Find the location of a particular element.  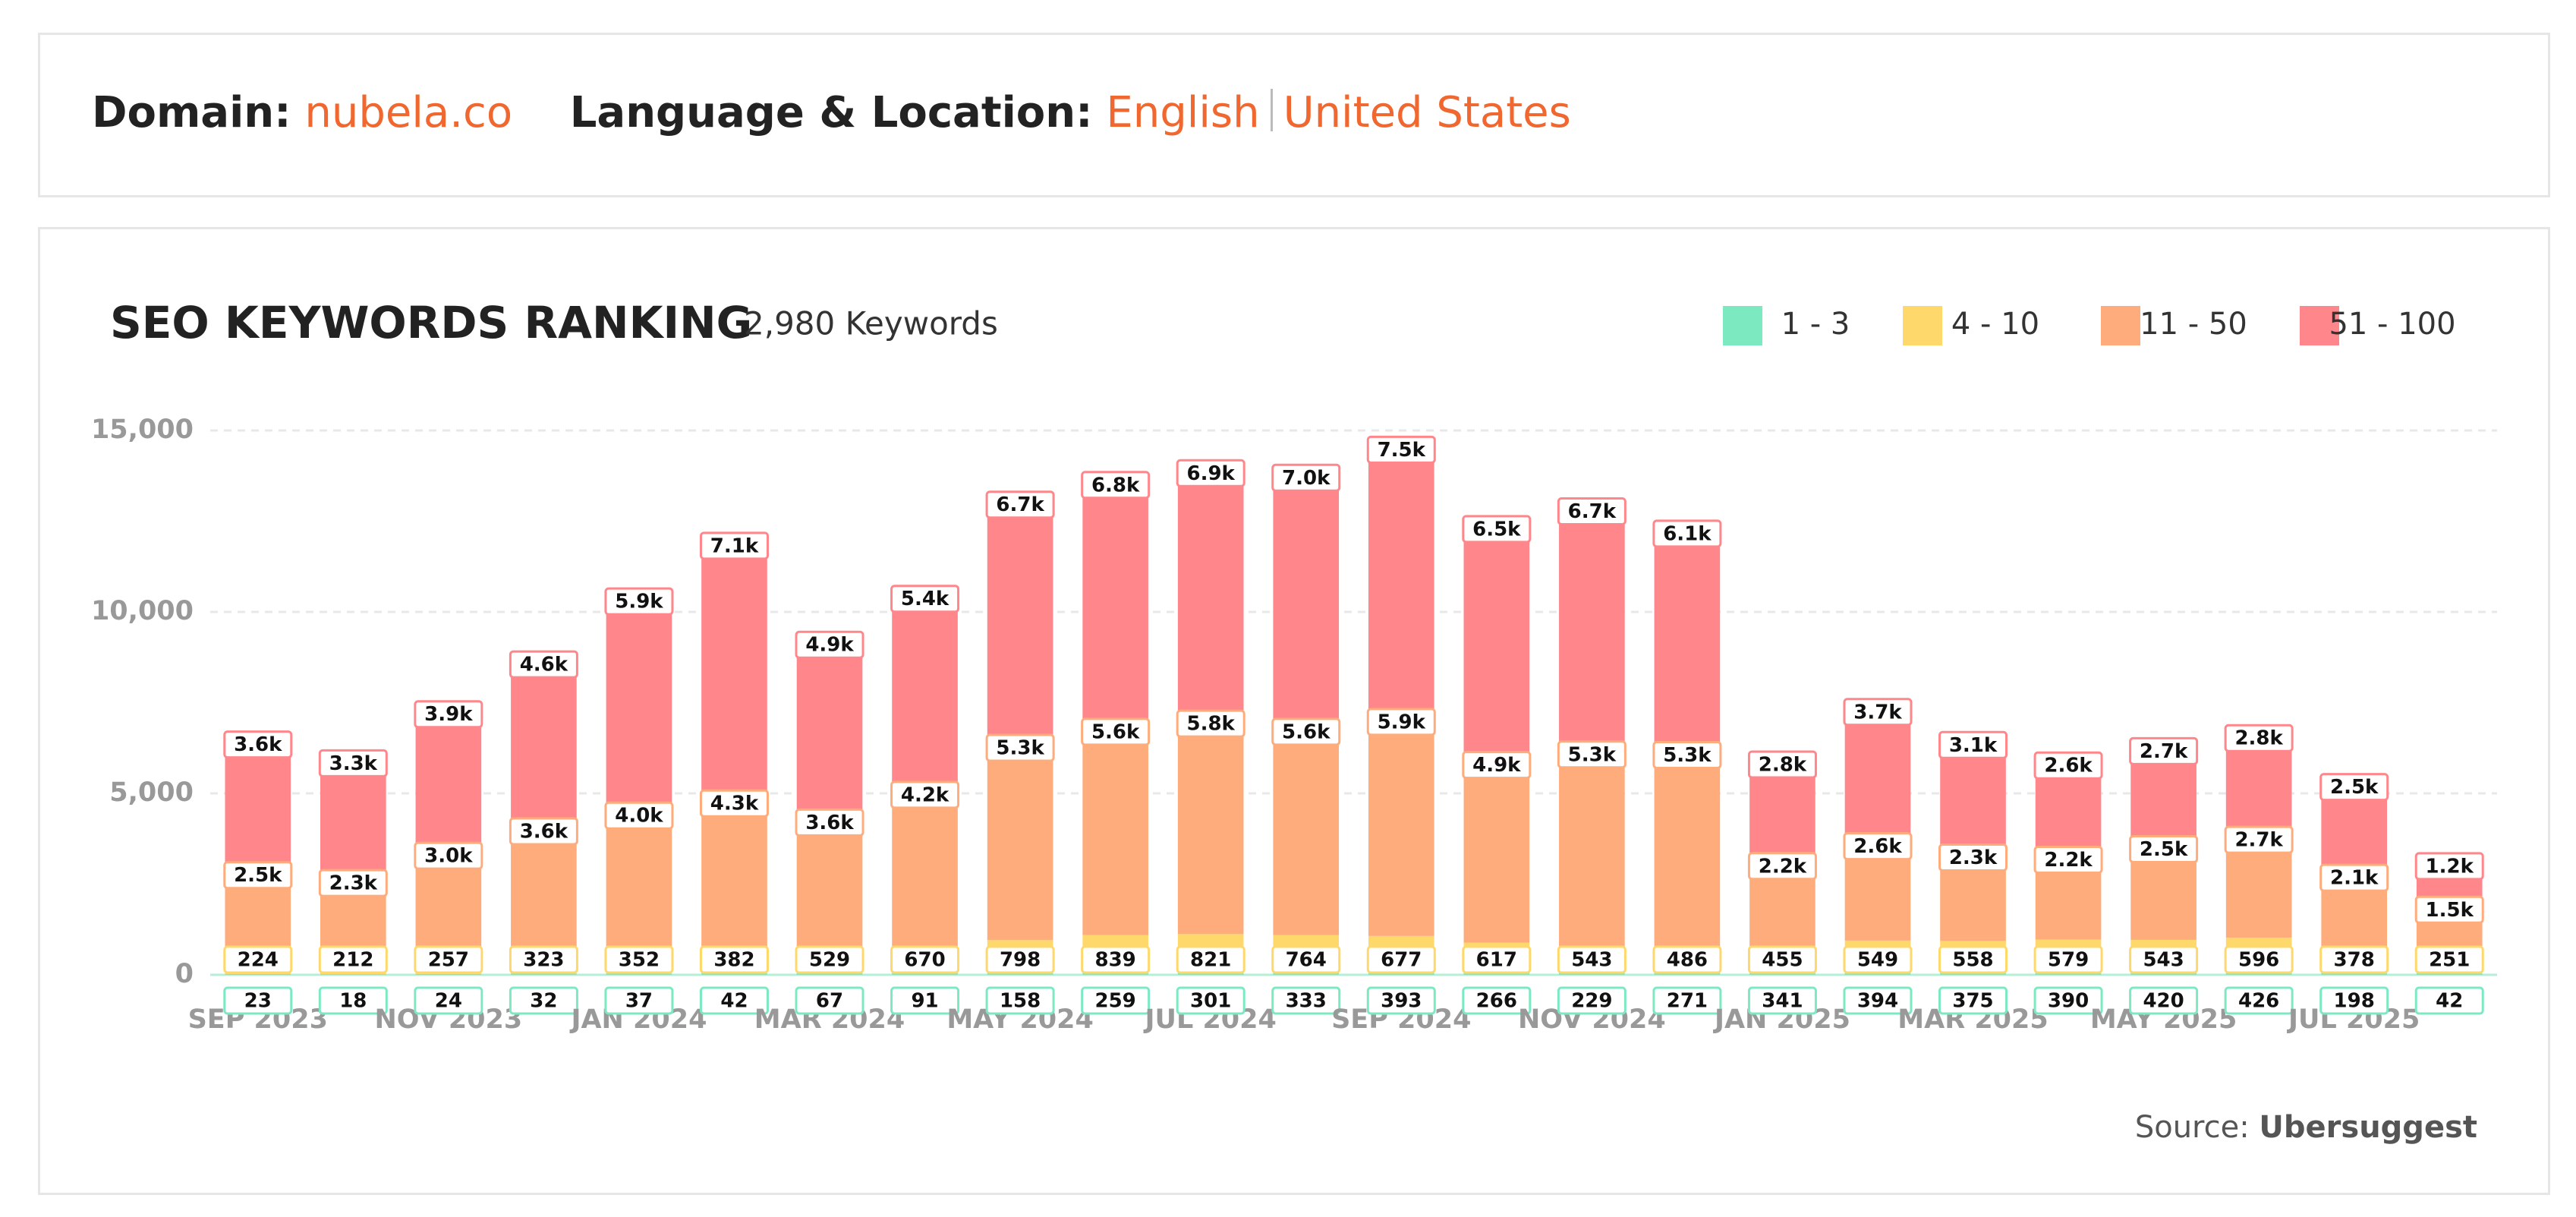

data-label: 2.8k is located at coordinates (2258, 738).